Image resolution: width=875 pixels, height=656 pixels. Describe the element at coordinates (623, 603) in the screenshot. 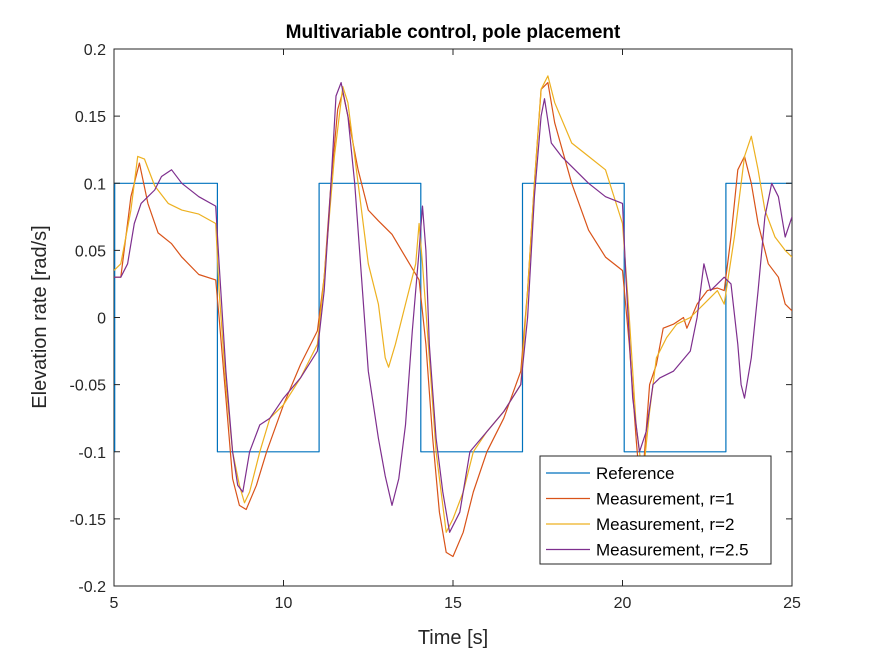

I see `x-tick-label: 20` at that location.